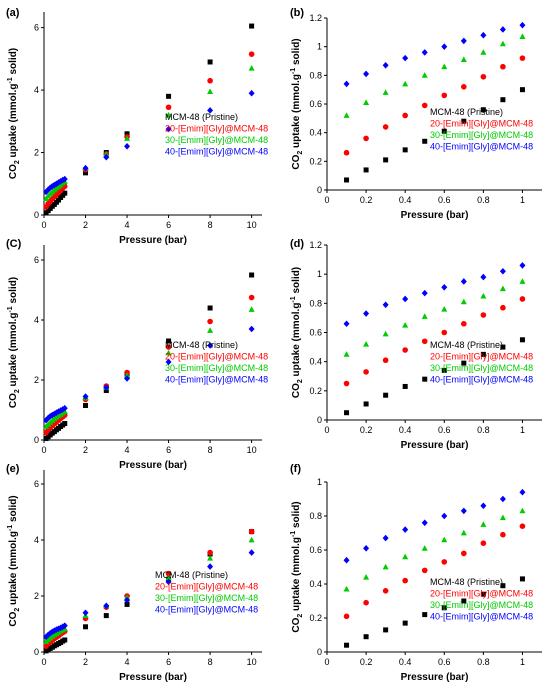 This screenshot has height=694, width=550. Describe the element at coordinates (481, 124) in the screenshot. I see `legend-entry: 20-[Emim][Gly]@MCM-48` at that location.